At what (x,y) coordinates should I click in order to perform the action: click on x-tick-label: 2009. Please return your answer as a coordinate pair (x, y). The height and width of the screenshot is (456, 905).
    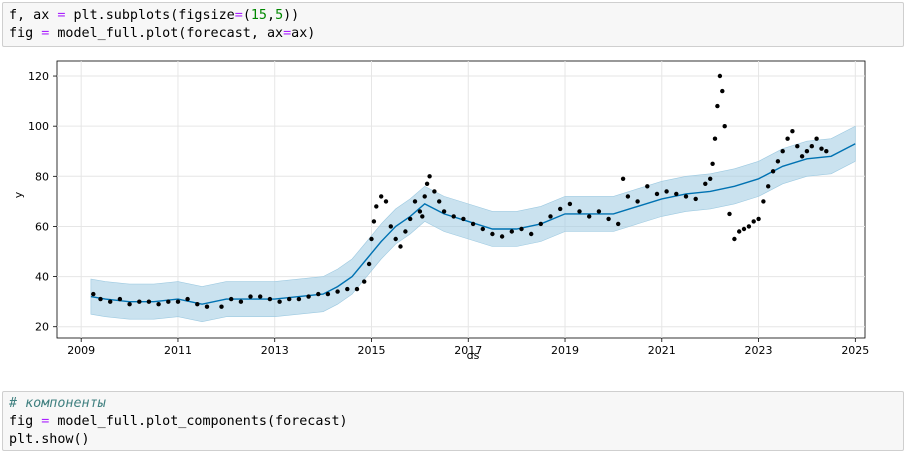
    Looking at the image, I should click on (81, 350).